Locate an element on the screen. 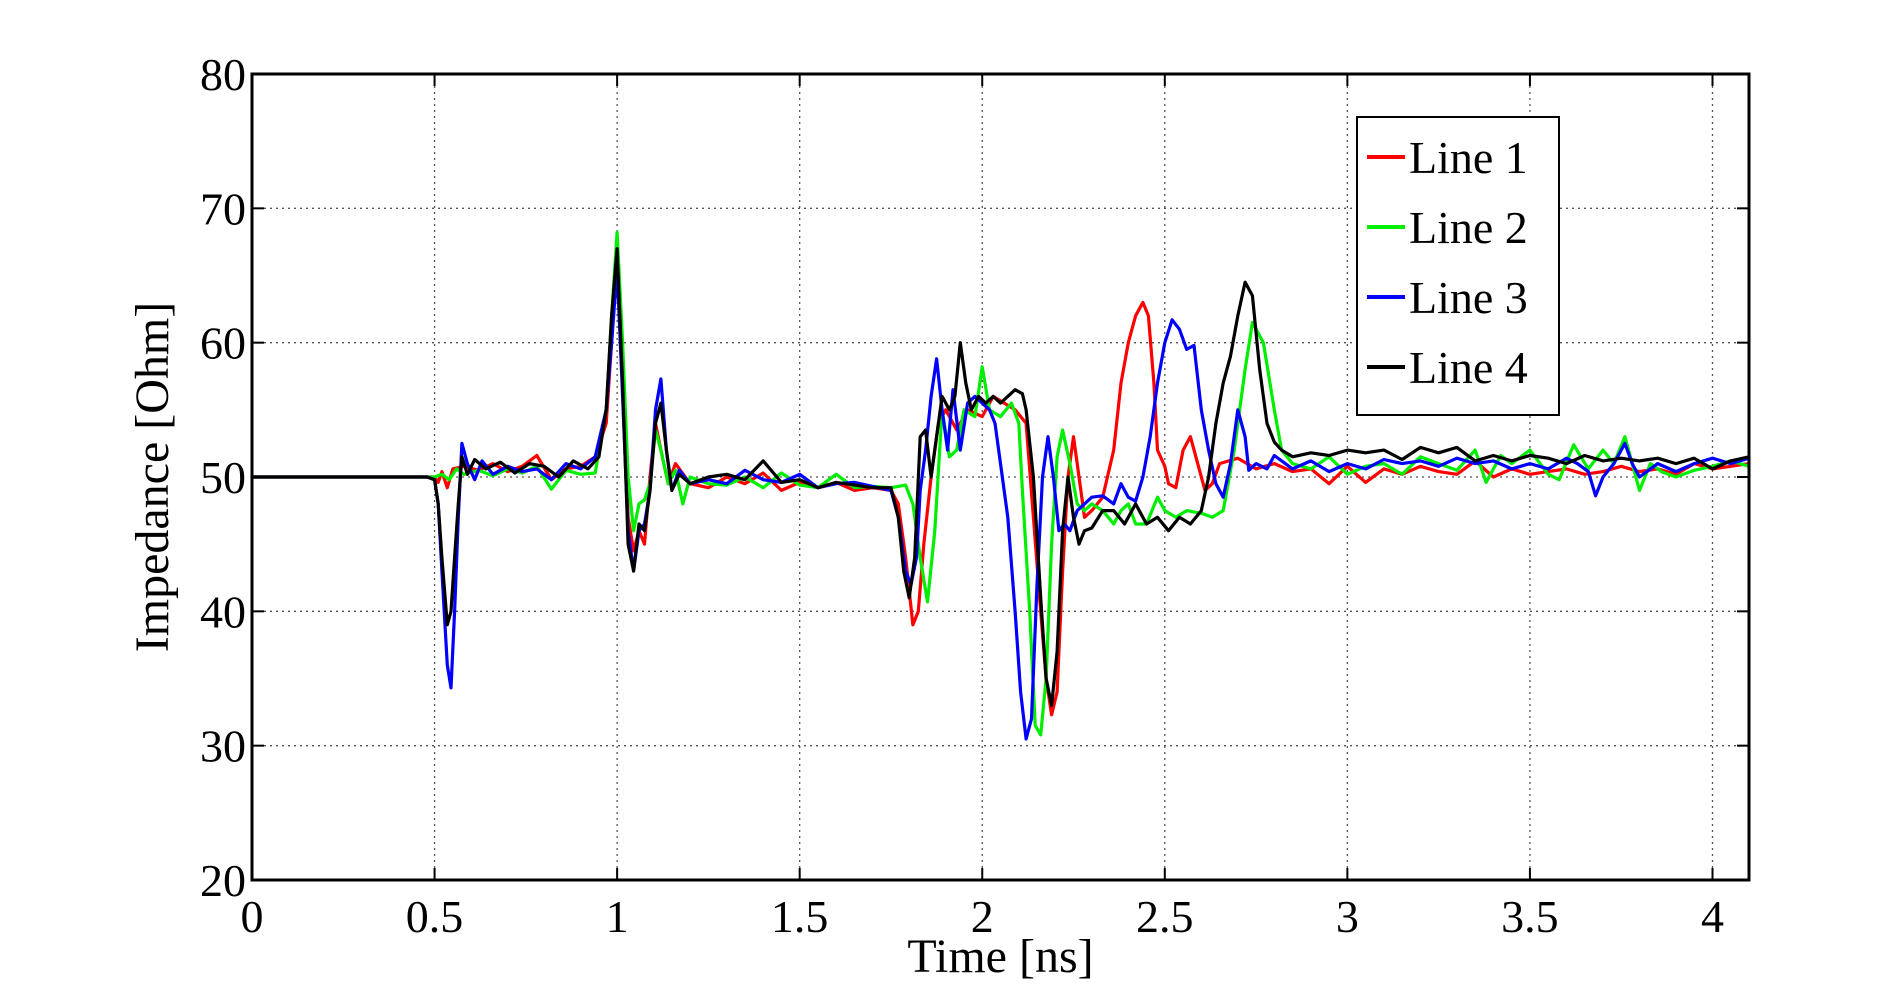 The image size is (1904, 993). y-tick-label: 80 is located at coordinates (223, 74).